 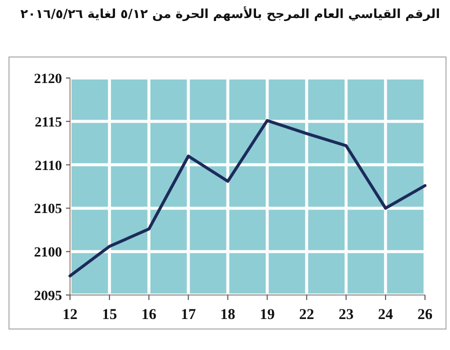 What do you see at coordinates (70, 315) in the screenshot?
I see `x-tick-label: 12` at bounding box center [70, 315].